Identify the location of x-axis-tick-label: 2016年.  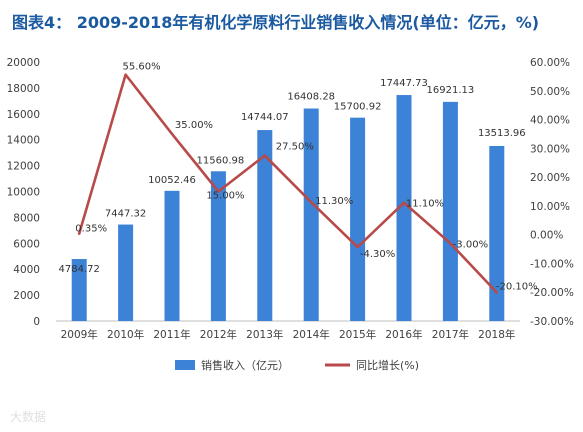
(403, 334).